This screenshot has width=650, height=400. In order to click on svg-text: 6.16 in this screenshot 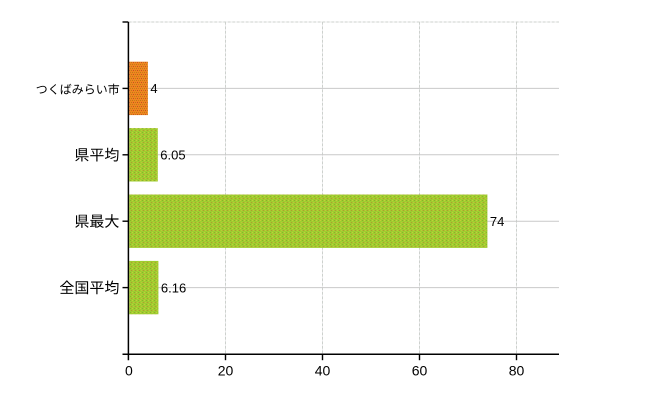, I will do `click(173, 287)`.